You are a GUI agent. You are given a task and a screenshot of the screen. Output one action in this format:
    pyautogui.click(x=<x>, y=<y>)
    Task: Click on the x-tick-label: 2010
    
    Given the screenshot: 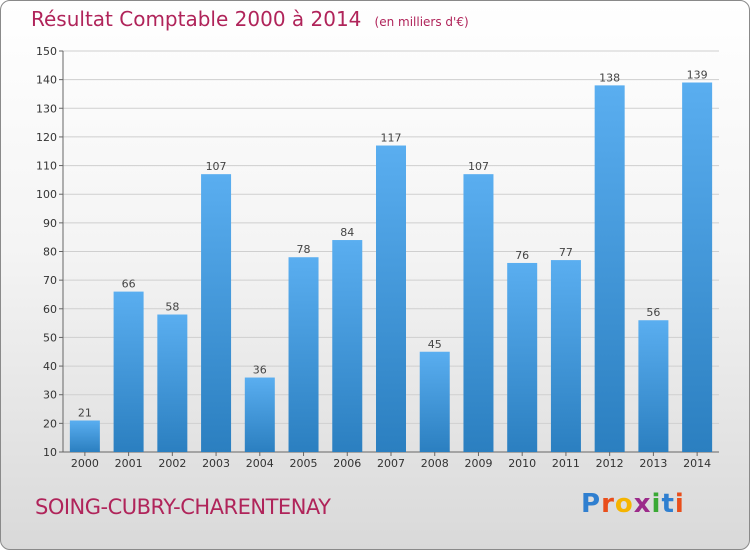 What is the action you would take?
    pyautogui.click(x=522, y=463)
    